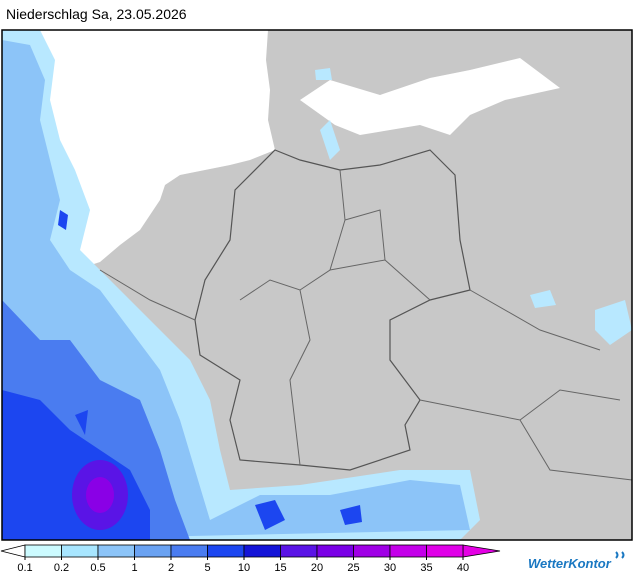 This screenshot has height=585, width=633. Describe the element at coordinates (207, 568) in the screenshot. I see `legend-tick-label: 5` at that location.